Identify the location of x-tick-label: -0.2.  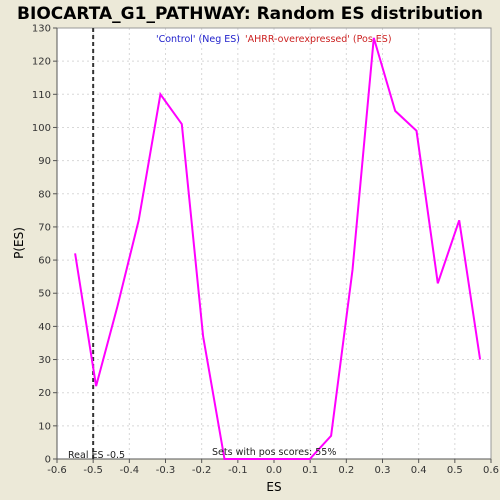
(202, 470).